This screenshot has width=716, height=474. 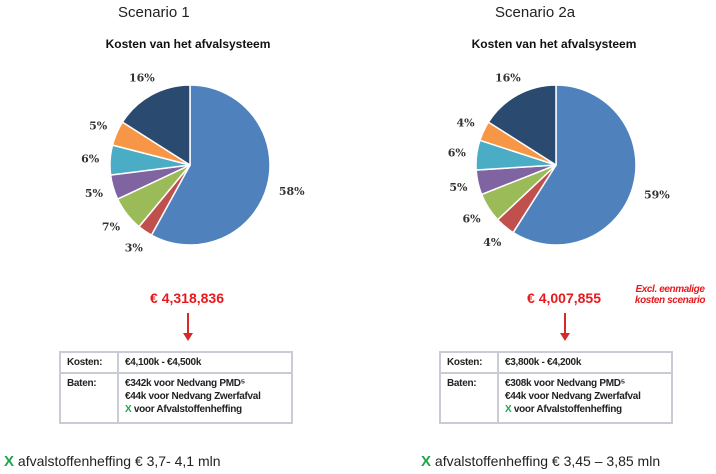 I want to click on scenario-2a-title: Scenario 2a, so click(x=535, y=12).